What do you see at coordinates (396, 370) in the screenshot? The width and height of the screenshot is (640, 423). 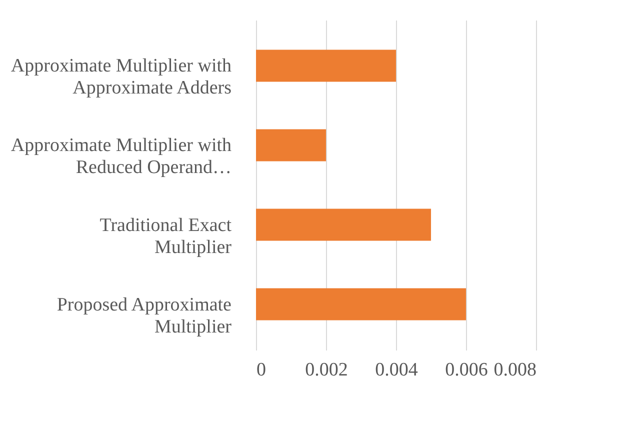 I see `x-tick-label: 0.004` at bounding box center [396, 370].